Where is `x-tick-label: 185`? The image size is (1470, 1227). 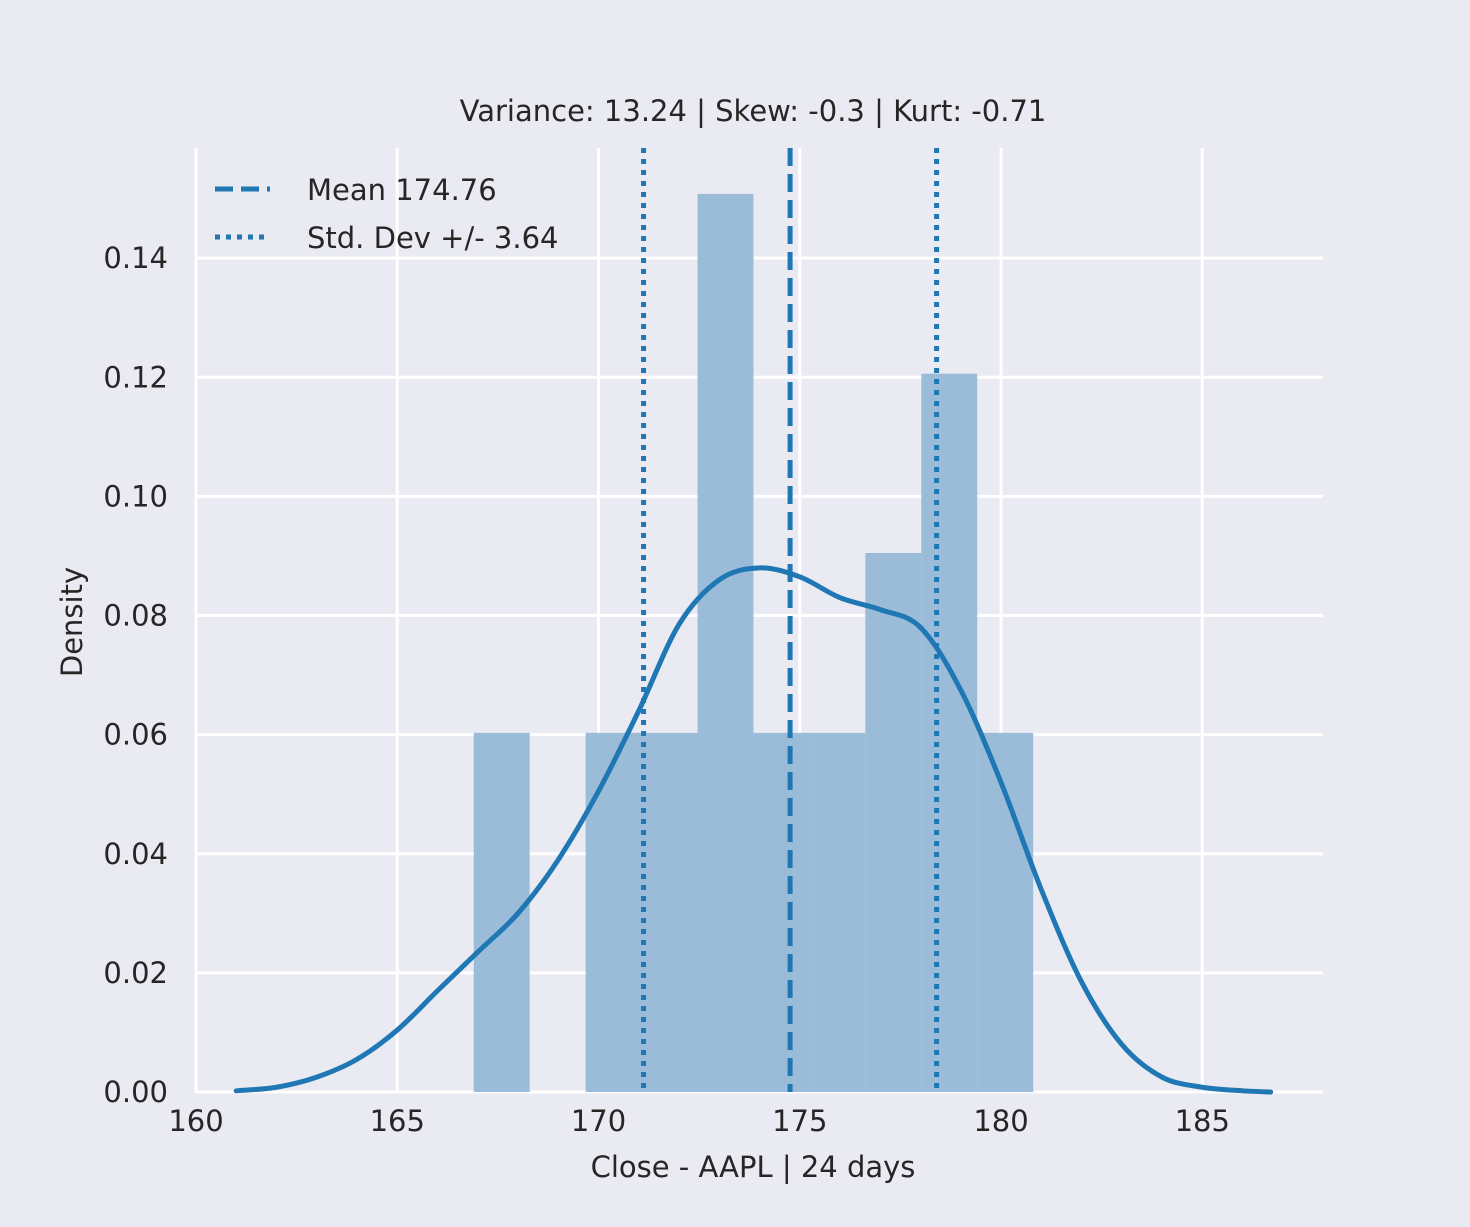 x-tick-label: 185 is located at coordinates (1202, 1121).